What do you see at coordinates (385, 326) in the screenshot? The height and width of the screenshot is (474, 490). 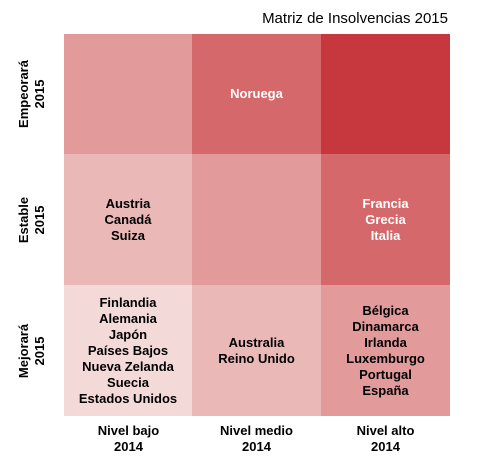 I see `country-label: Dinamarca` at bounding box center [385, 326].